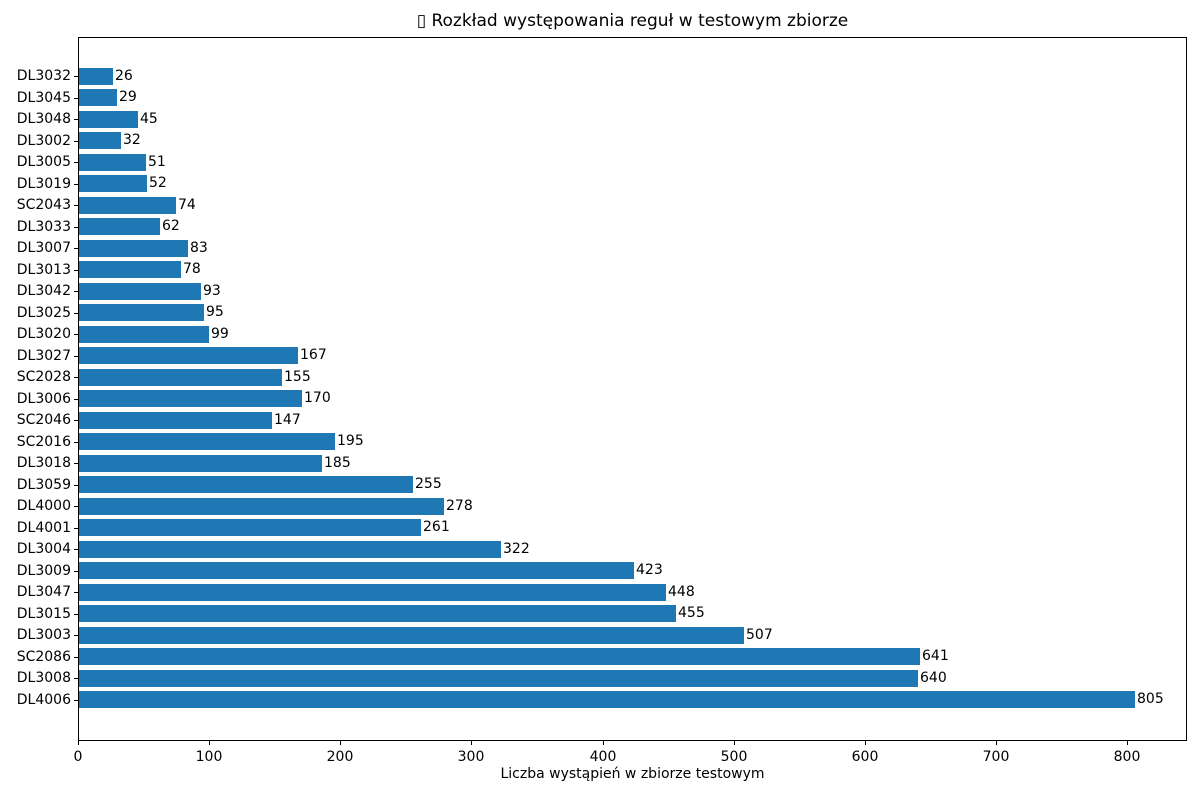 The image size is (1200, 800). Describe the element at coordinates (43, 76) in the screenshot. I see `y-axis-category-label: DL3032` at that location.